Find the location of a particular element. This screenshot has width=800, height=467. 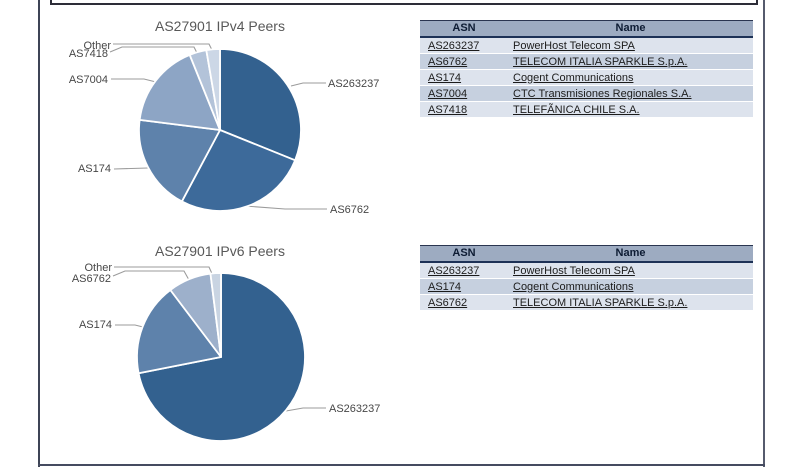

container-bottom-border is located at coordinates (401, 465).